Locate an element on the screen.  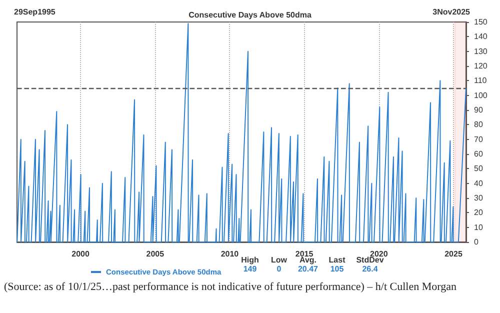
text: Last is located at coordinates (337, 260).